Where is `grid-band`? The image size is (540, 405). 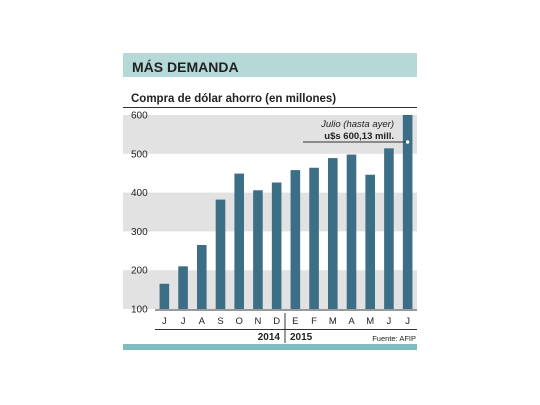
grid-band is located at coordinates (270, 134).